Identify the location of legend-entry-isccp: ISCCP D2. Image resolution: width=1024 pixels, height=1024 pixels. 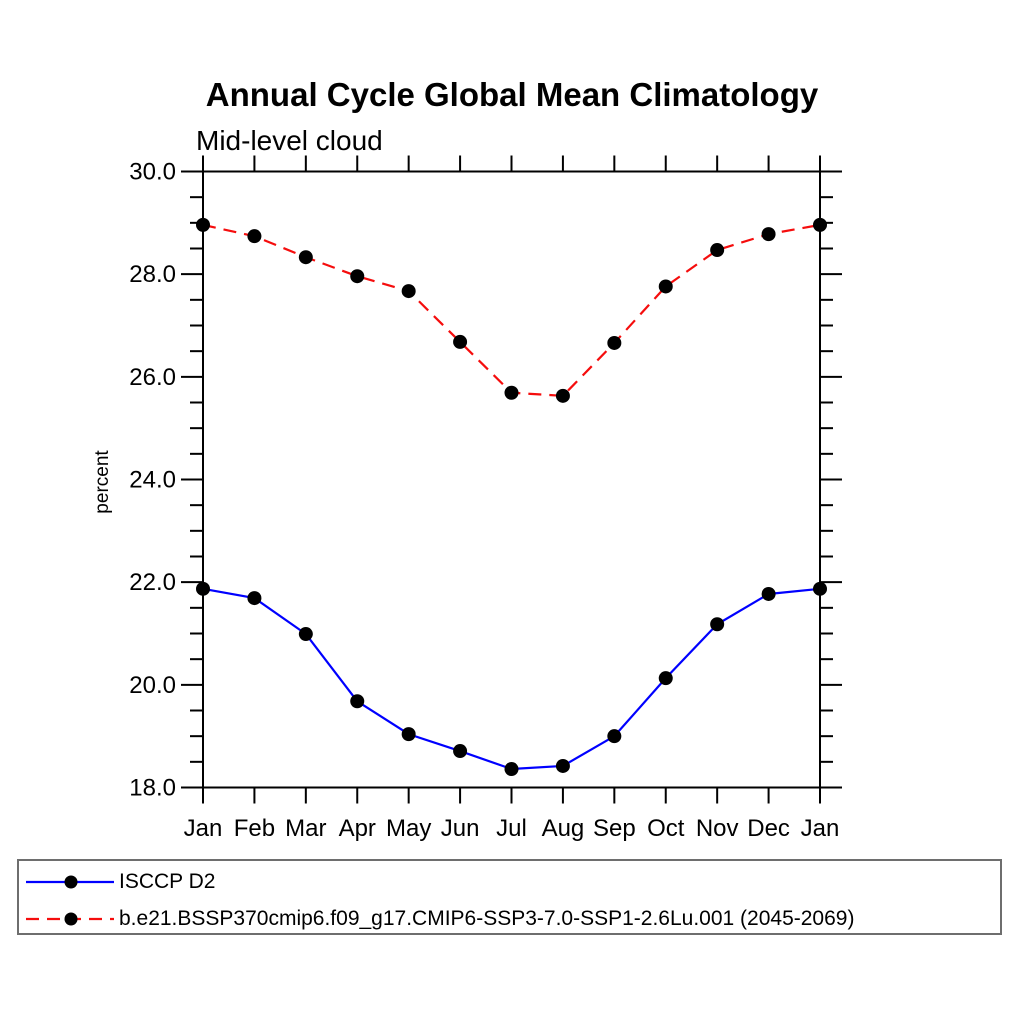
(119, 882).